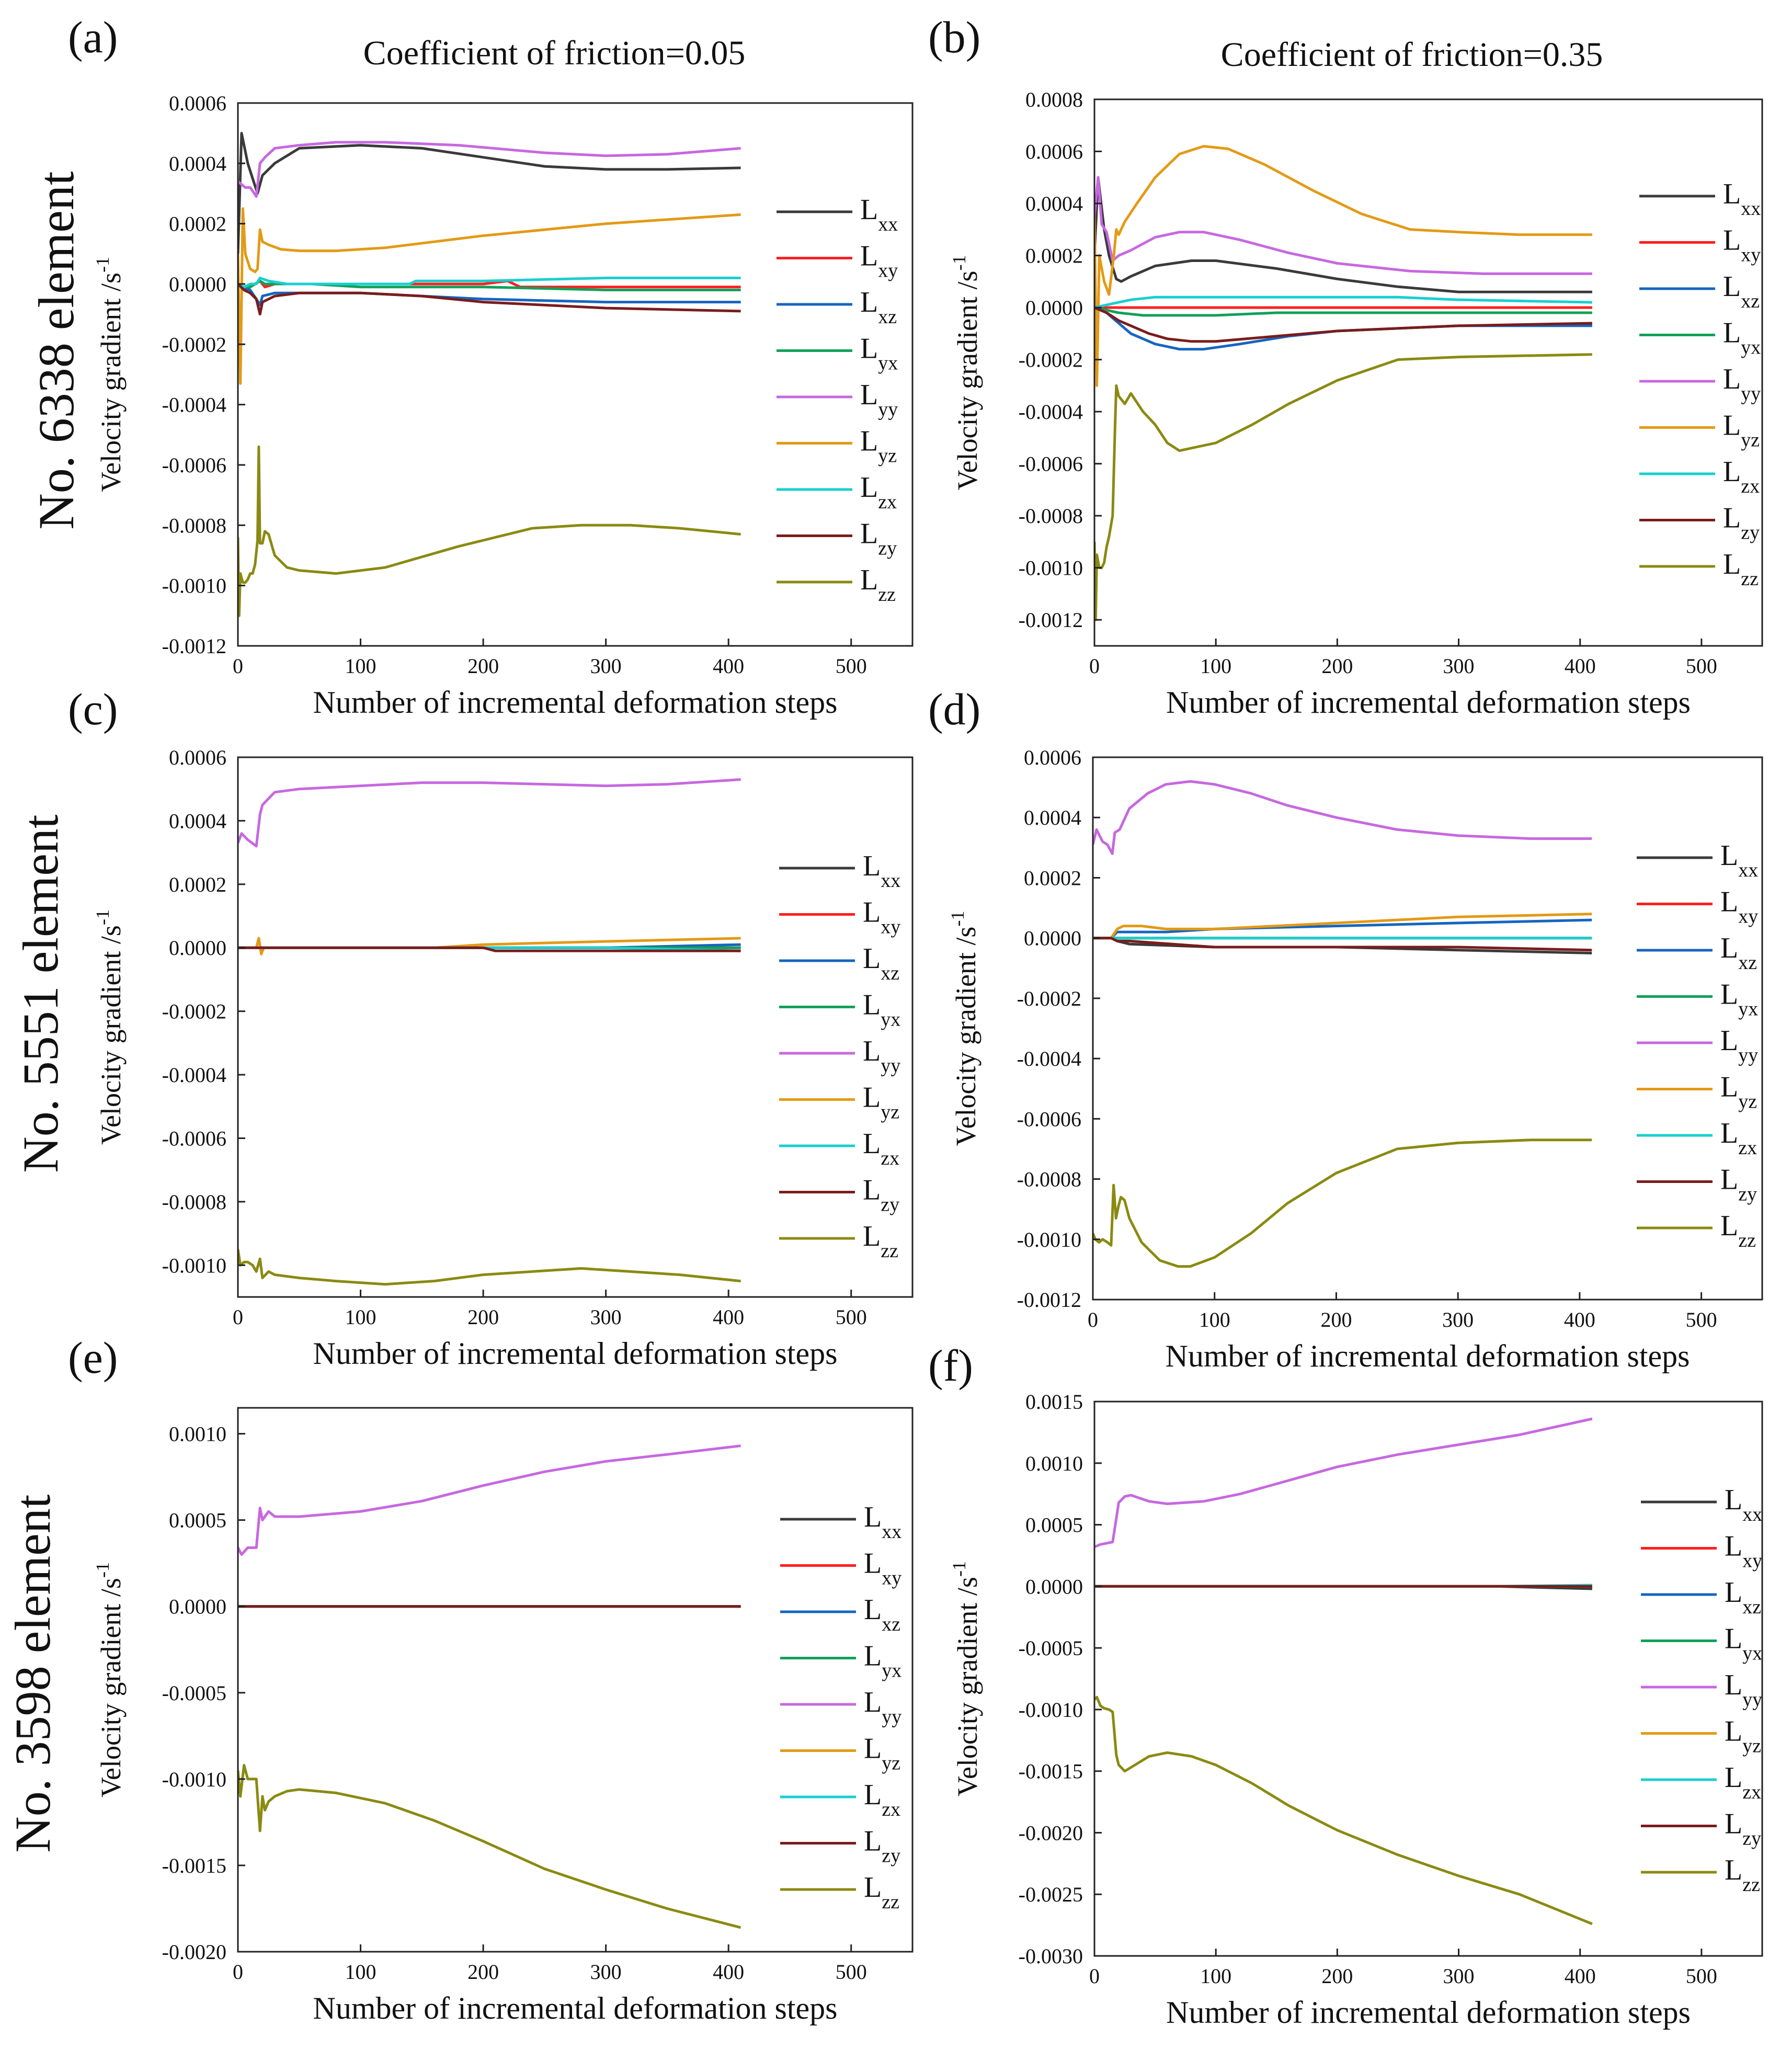 Image resolution: width=1792 pixels, height=2049 pixels. I want to click on panel-label: (b), so click(954, 37).